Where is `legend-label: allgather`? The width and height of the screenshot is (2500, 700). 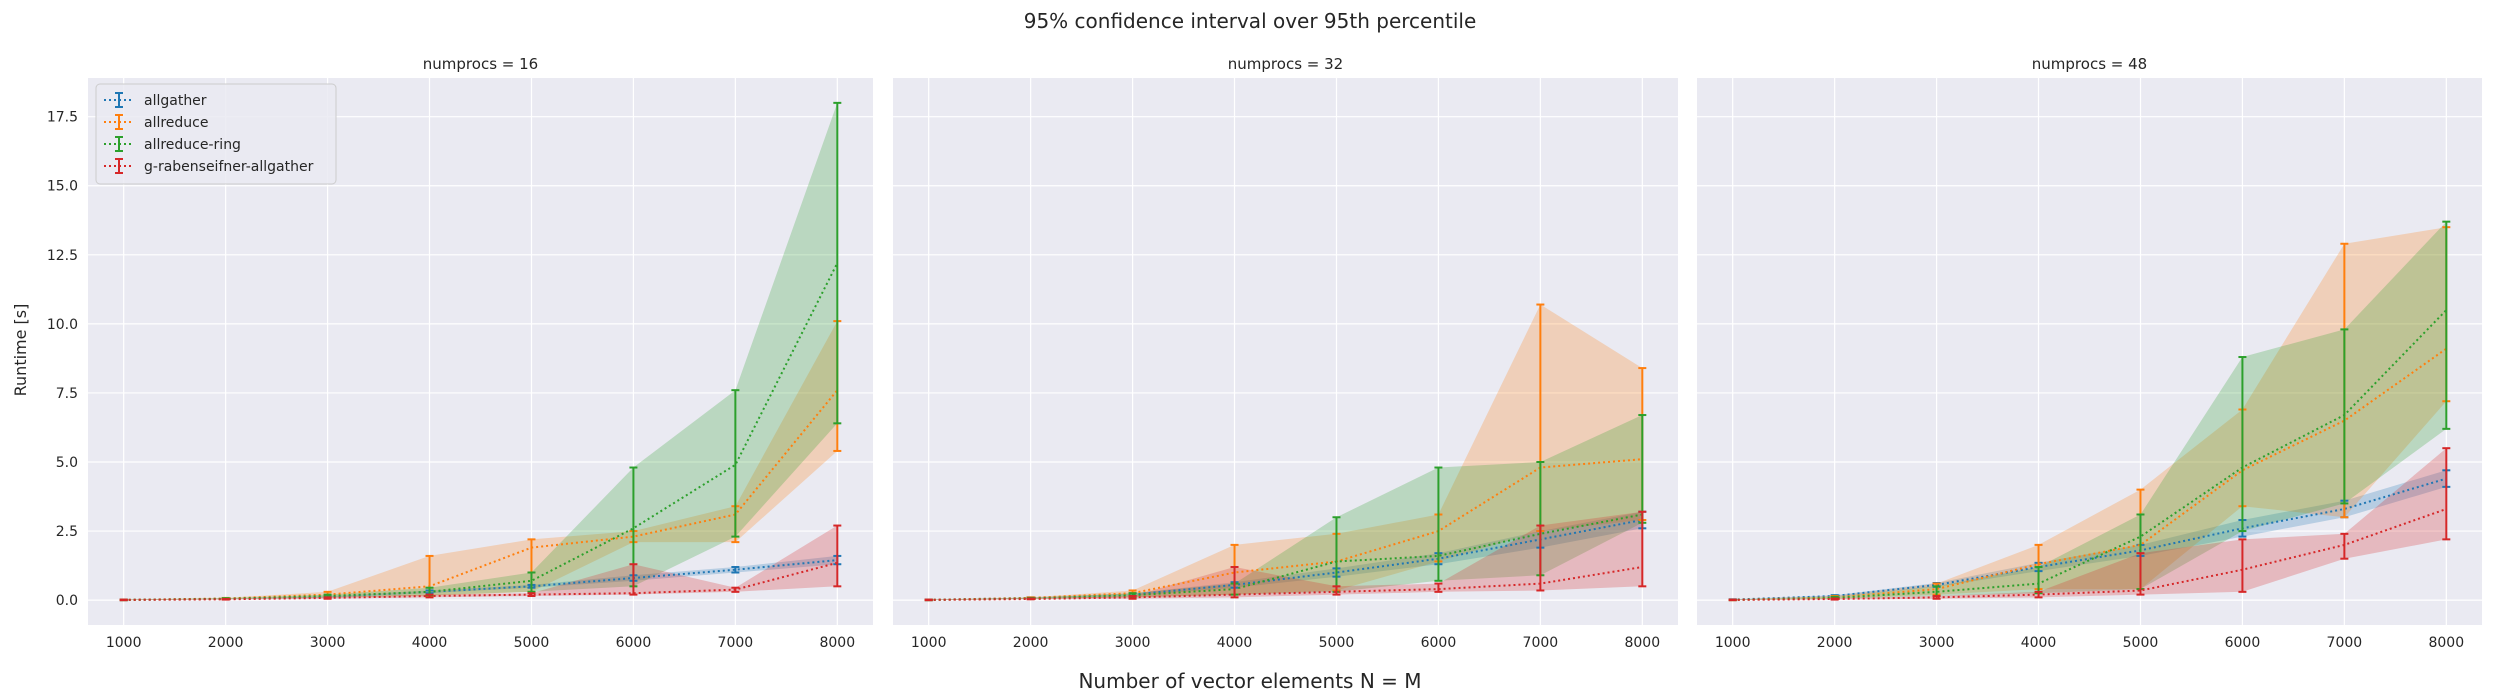
legend-label: allgather is located at coordinates (175, 101).